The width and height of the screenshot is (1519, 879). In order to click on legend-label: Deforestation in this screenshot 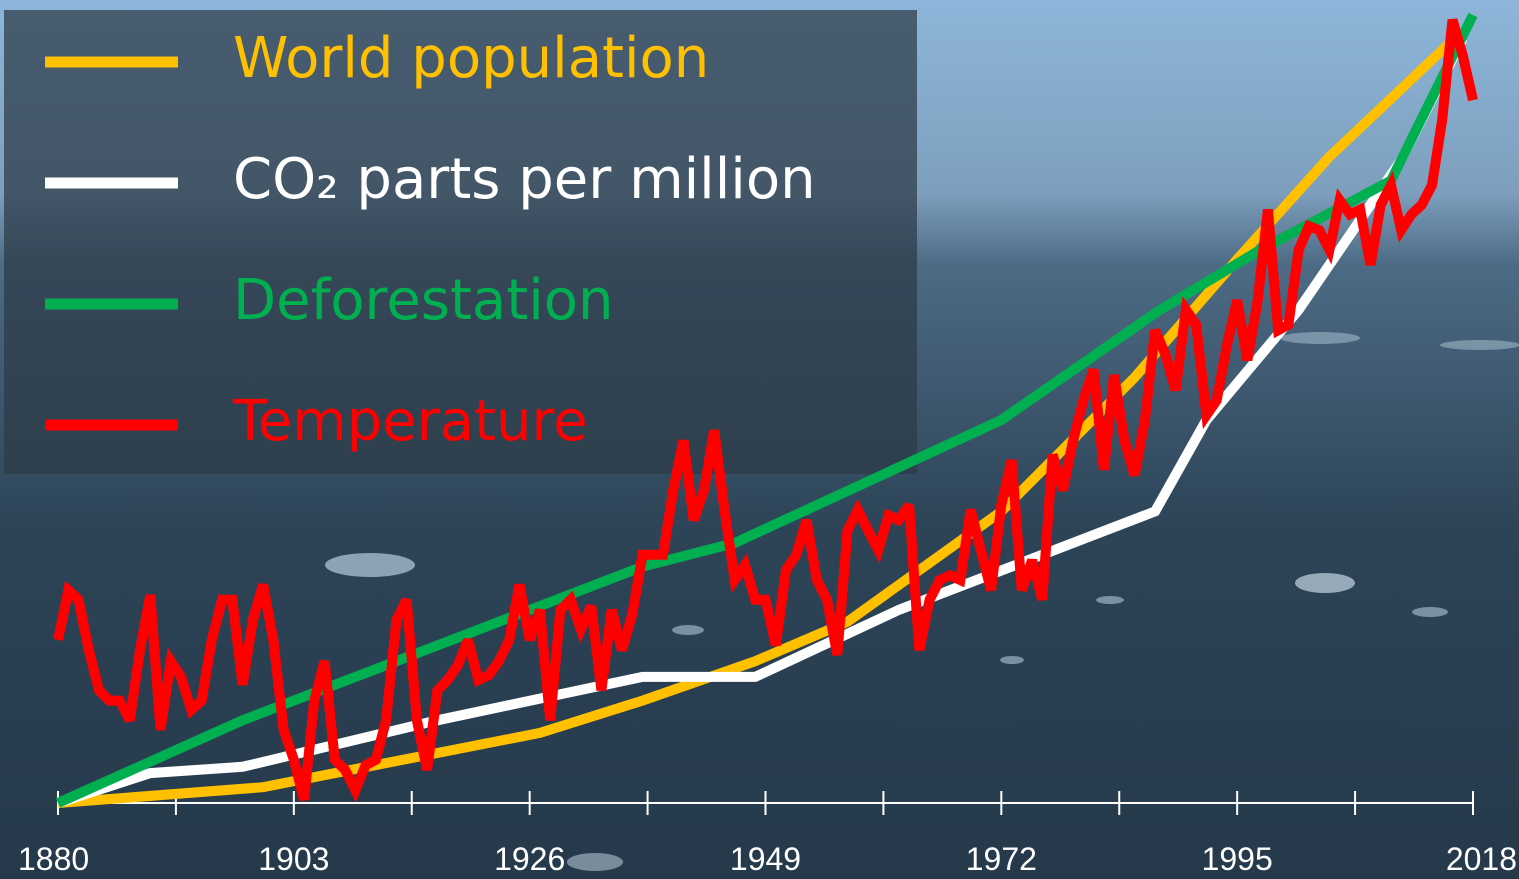, I will do `click(423, 300)`.